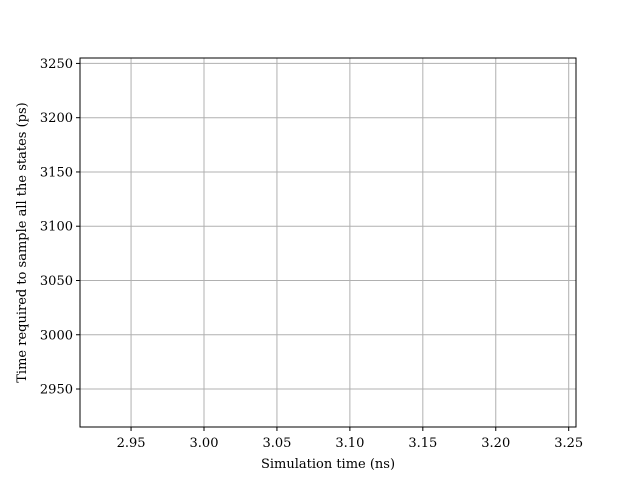  I want to click on y-tick-label: 3150, so click(56, 172).